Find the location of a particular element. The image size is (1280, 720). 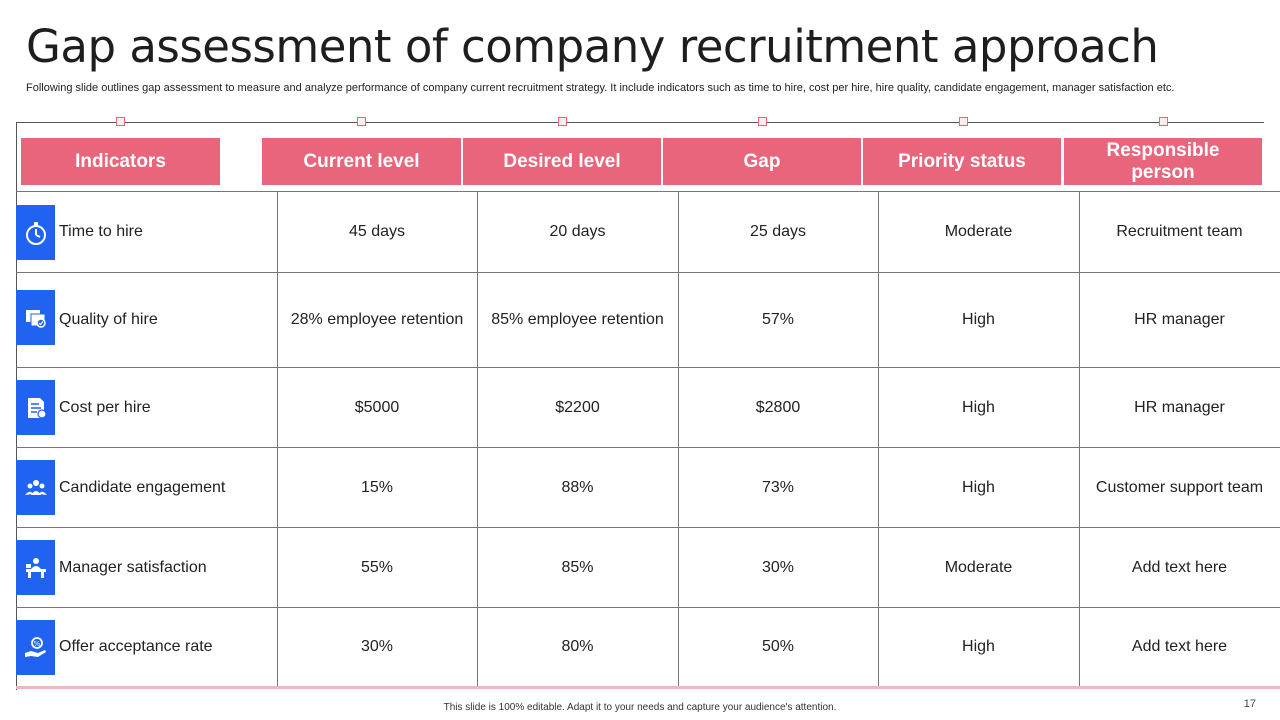

header-gap: Gap is located at coordinates (762, 161).